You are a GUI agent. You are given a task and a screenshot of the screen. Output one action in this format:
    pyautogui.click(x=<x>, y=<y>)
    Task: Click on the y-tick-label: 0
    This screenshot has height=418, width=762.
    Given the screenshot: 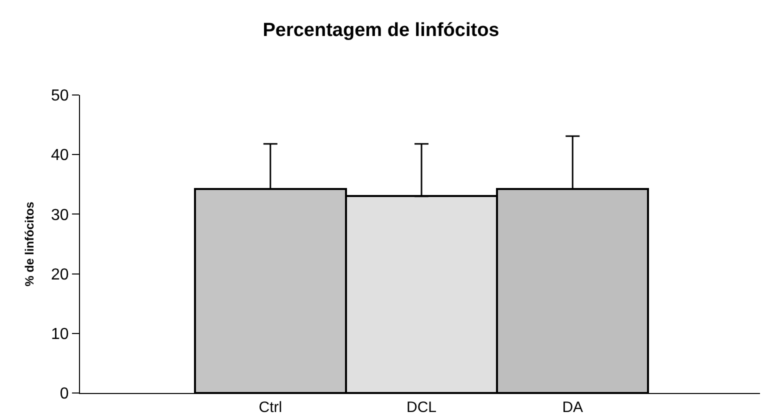 What is the action you would take?
    pyautogui.click(x=64, y=394)
    